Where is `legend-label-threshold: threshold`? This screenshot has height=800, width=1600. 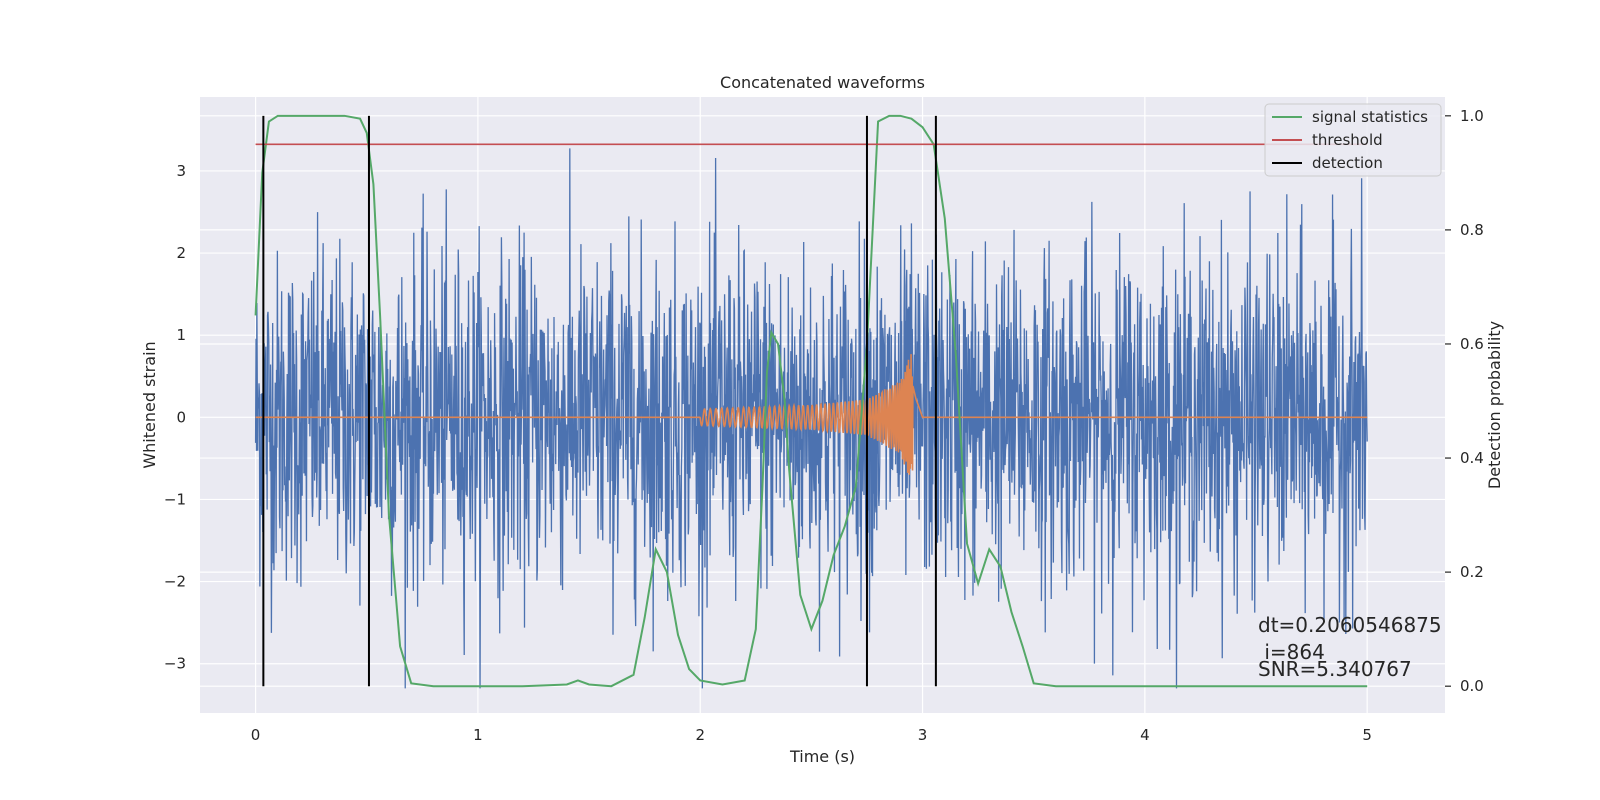 legend-label-threshold: threshold is located at coordinates (1347, 140).